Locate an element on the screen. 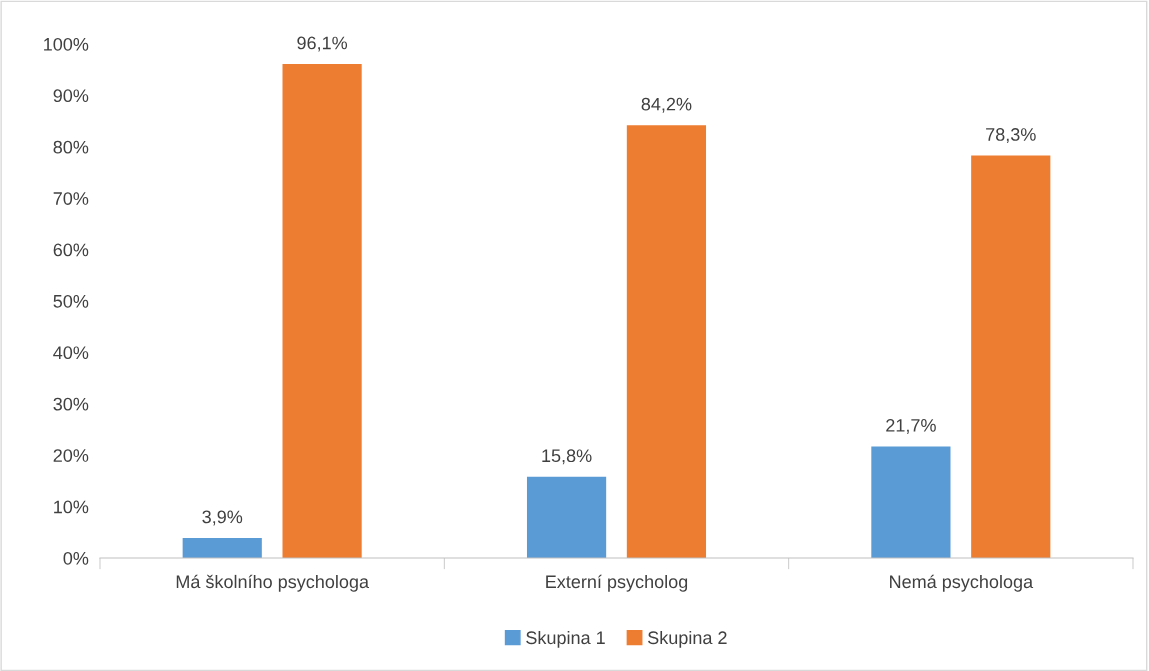 This screenshot has width=1149, height=671. y-tick-label: 30% is located at coordinates (71, 404).